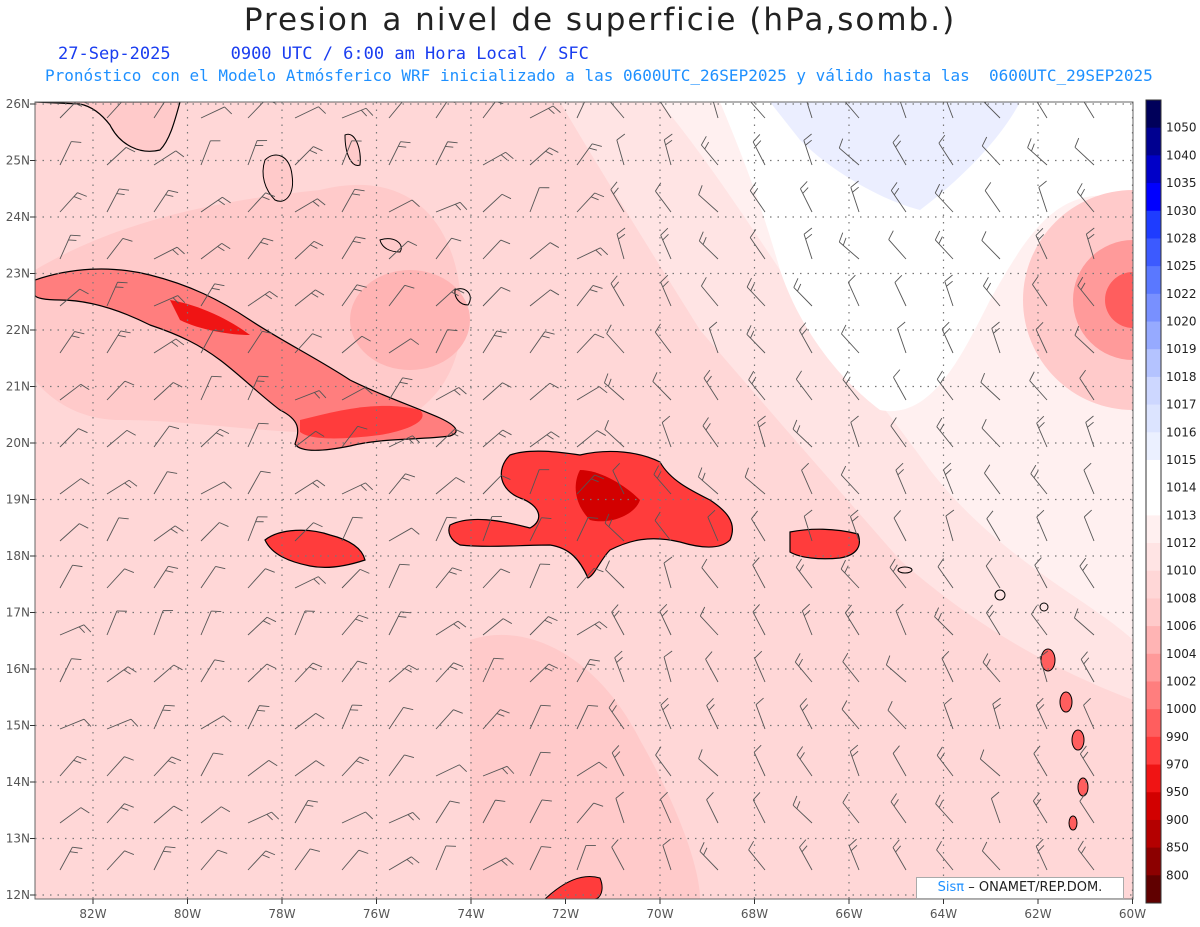  Describe the element at coordinates (278, 178) in the screenshot. I see `andros-island` at that location.